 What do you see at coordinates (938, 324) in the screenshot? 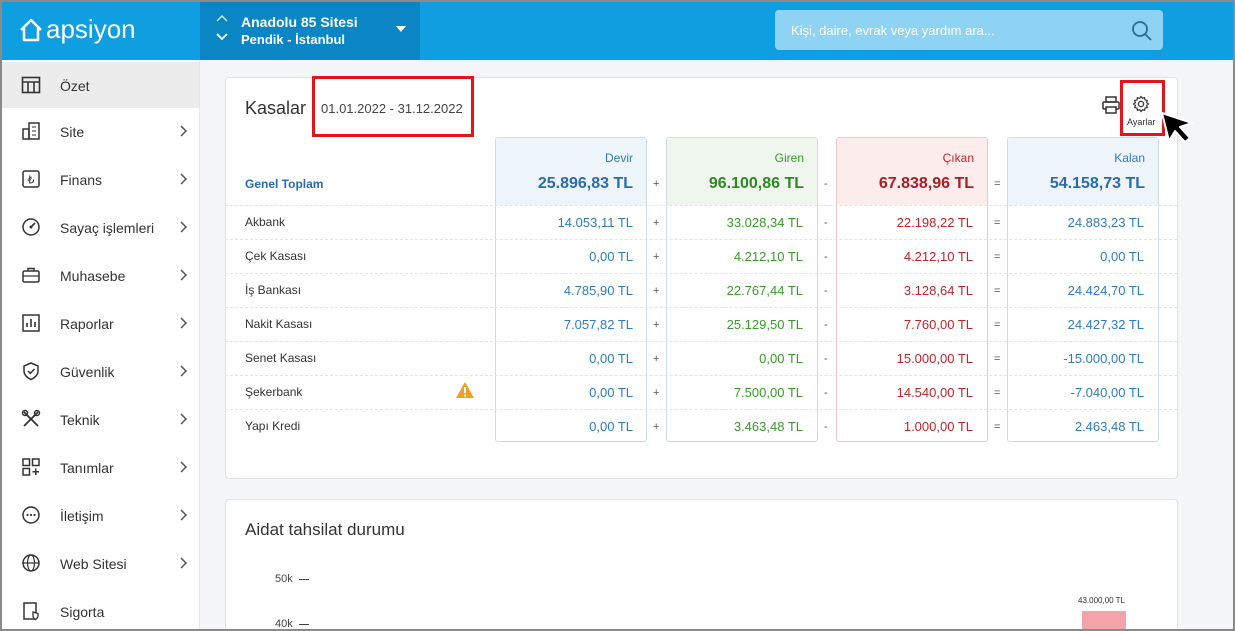
I see `cikan-value: 7.760,00 TL` at bounding box center [938, 324].